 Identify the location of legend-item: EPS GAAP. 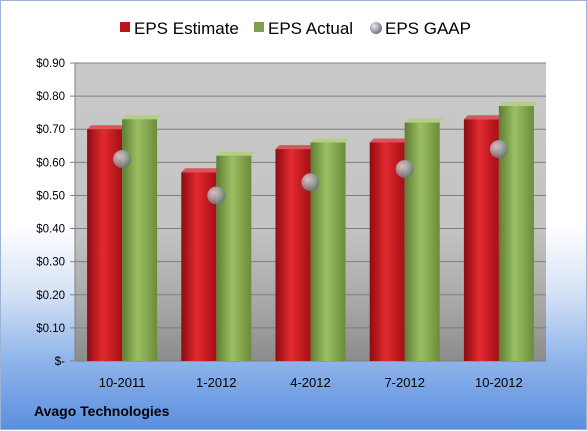
(420, 28).